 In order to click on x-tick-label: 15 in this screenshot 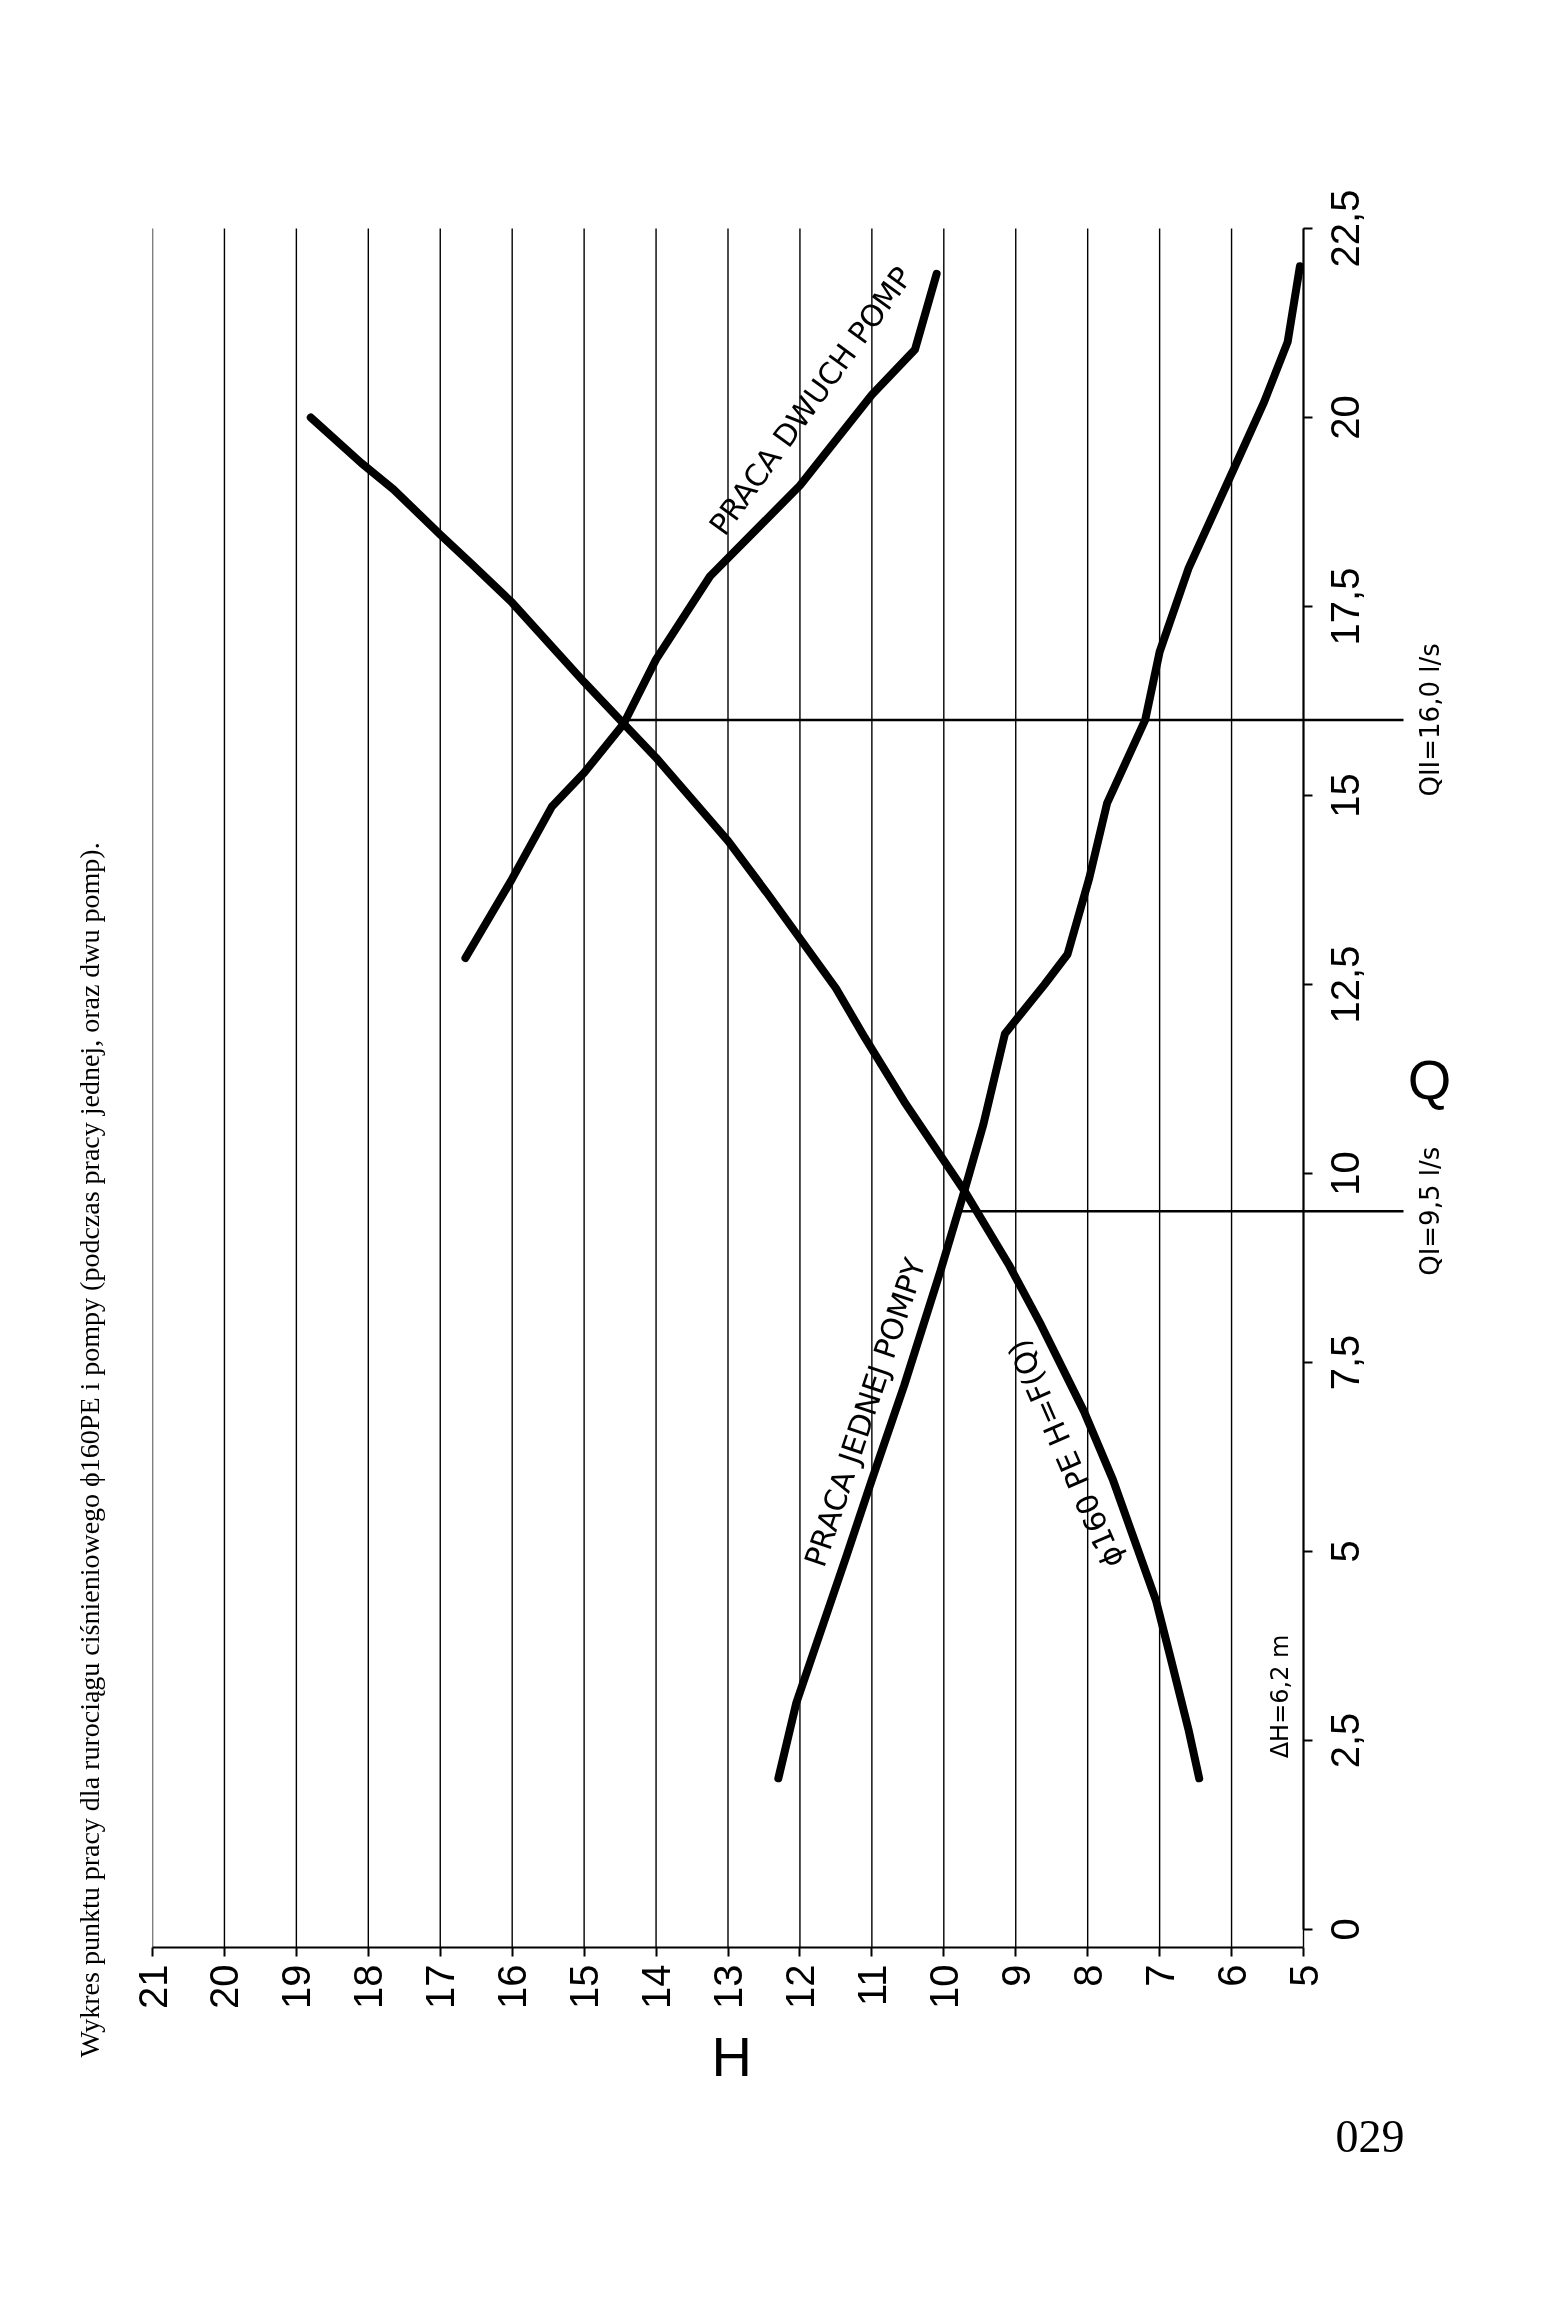, I will do `click(584, 1986)`.